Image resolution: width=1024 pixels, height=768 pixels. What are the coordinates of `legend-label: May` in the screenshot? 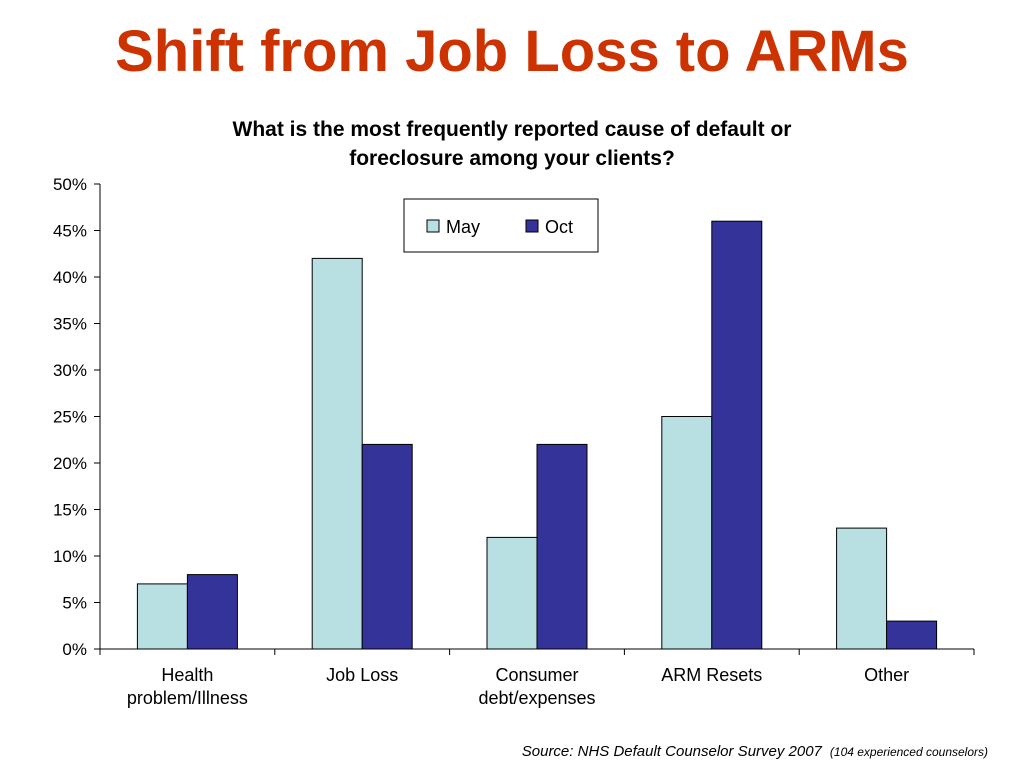 It's located at (463, 227).